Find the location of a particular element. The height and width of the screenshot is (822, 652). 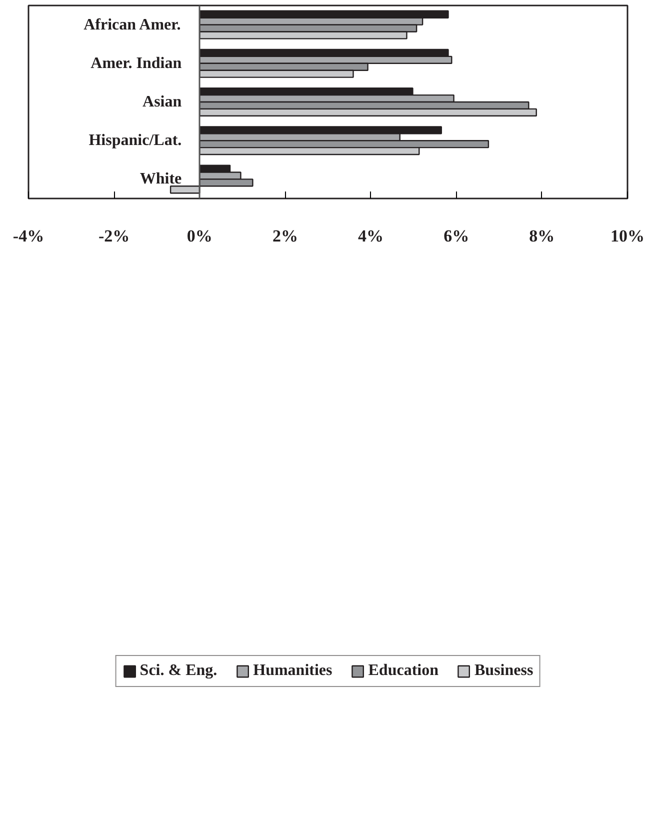

y-tick-label: Asian is located at coordinates (162, 102).